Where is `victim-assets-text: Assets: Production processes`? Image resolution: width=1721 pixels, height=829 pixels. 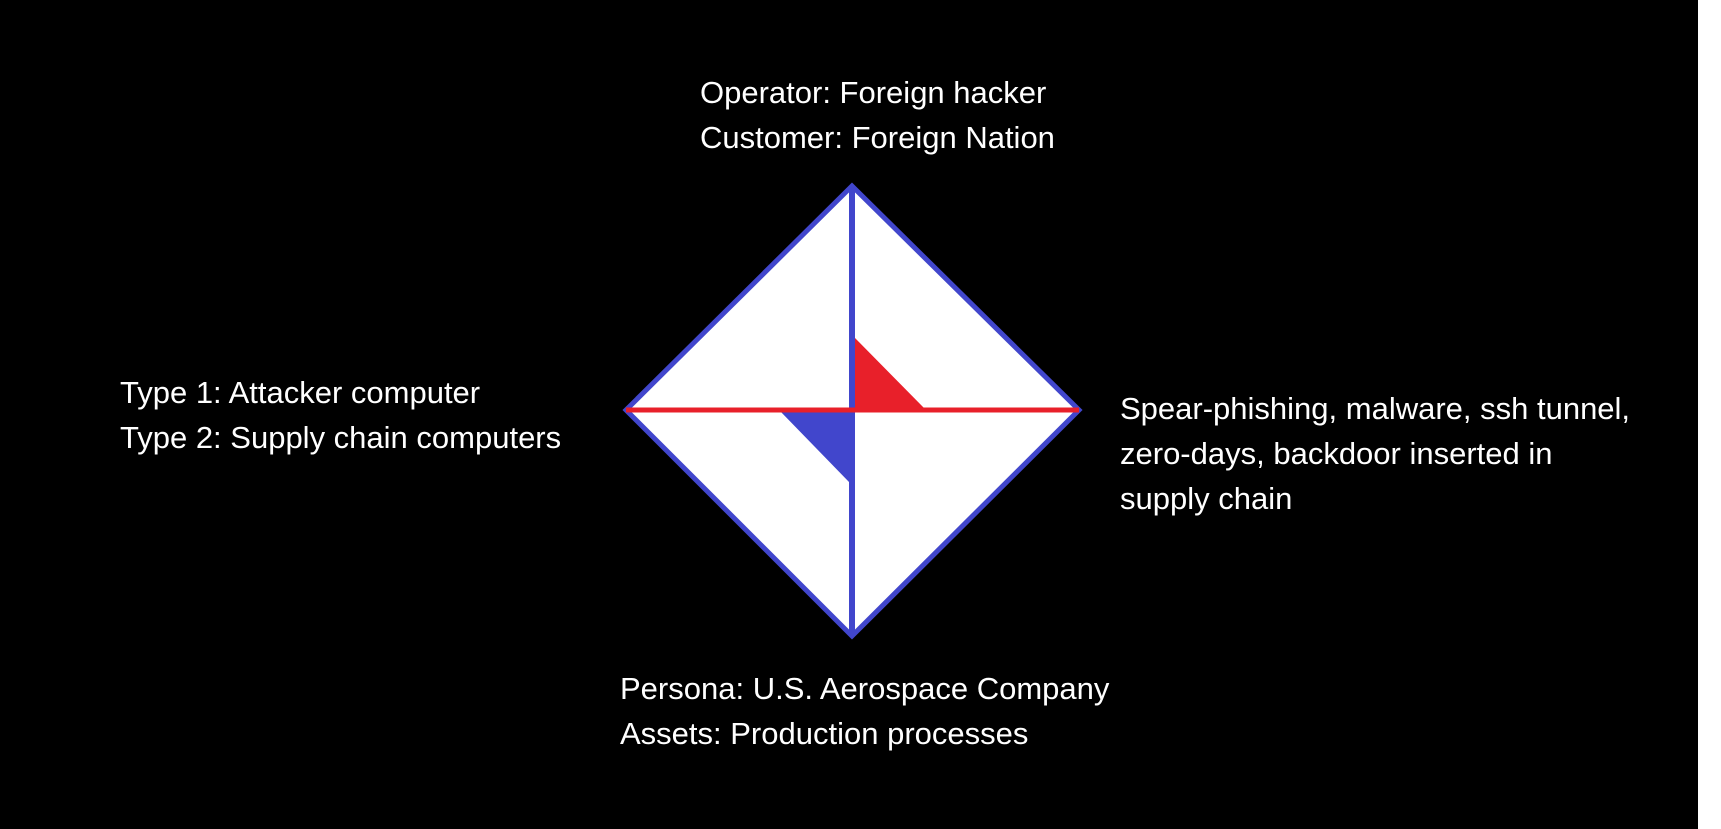 victim-assets-text: Assets: Production processes is located at coordinates (824, 733).